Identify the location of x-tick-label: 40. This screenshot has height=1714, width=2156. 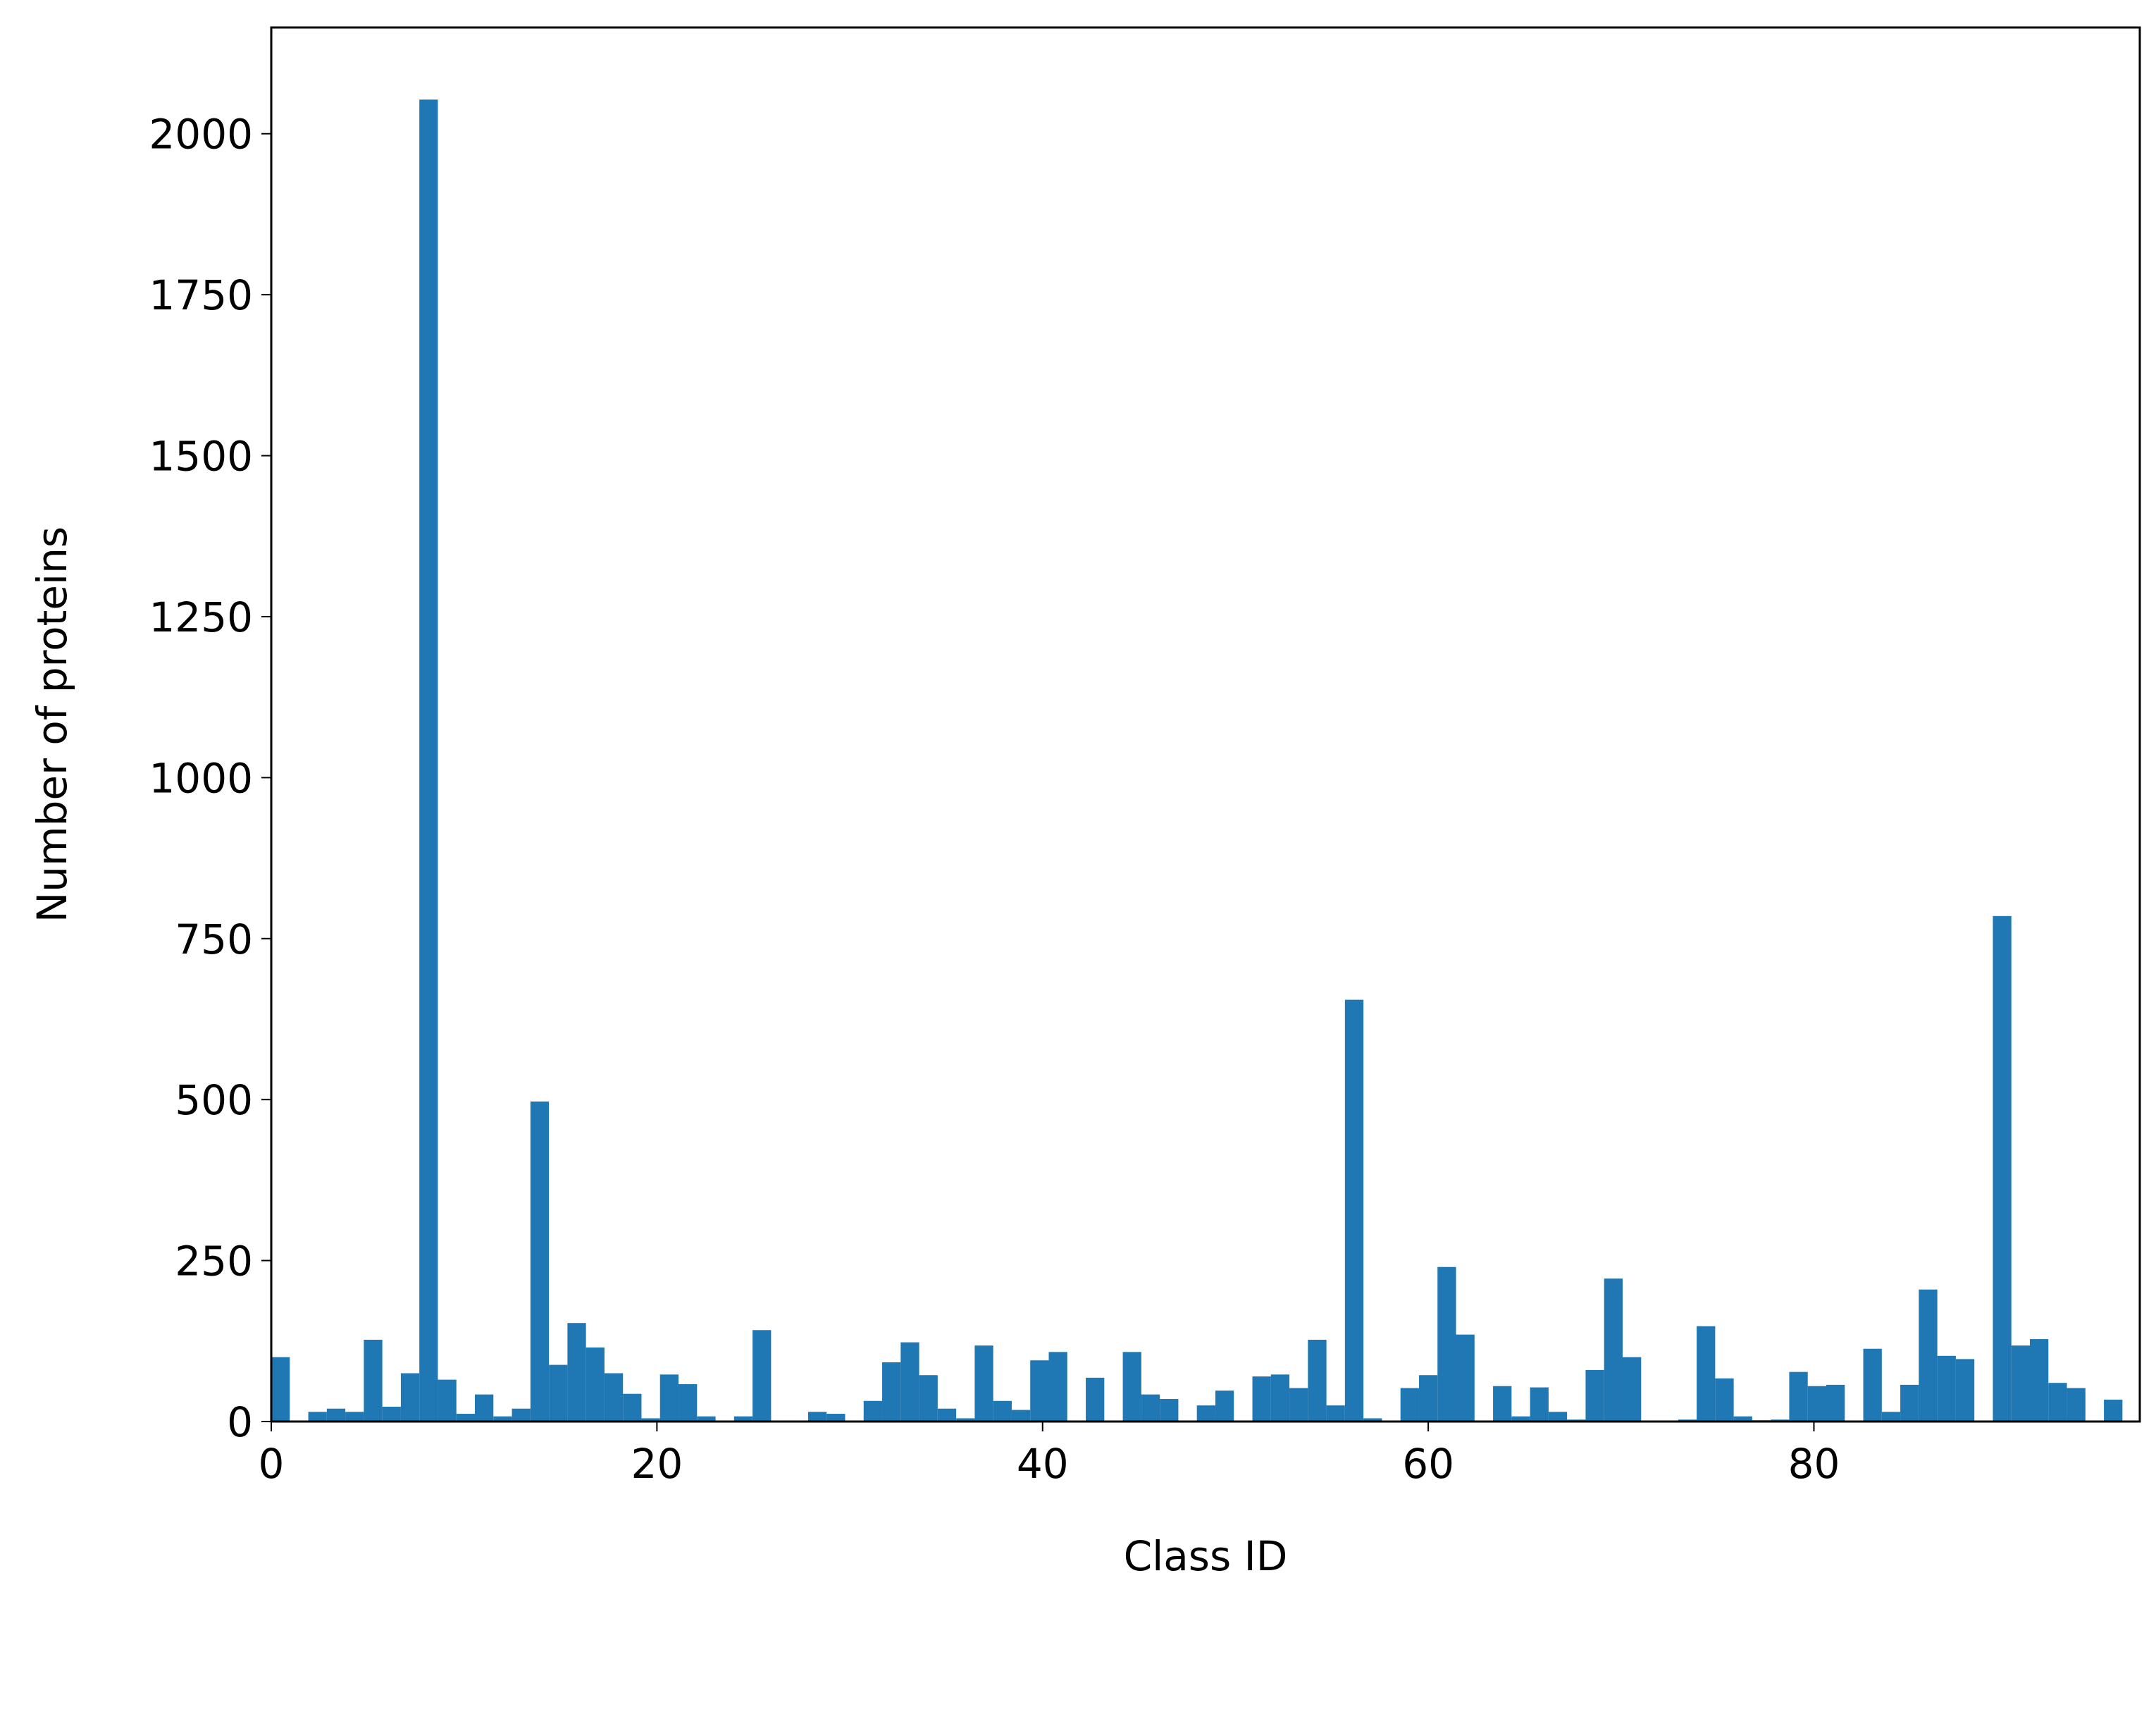
(1043, 1464).